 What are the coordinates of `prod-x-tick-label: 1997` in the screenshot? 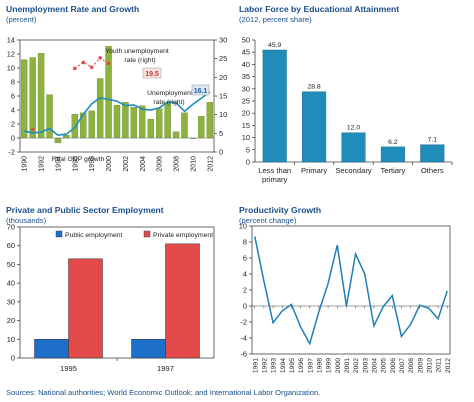 It's located at (310, 365).